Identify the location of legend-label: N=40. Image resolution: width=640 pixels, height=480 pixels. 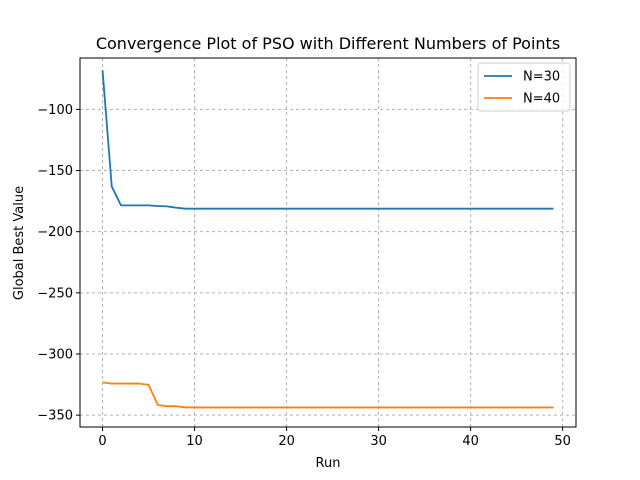
(541, 99).